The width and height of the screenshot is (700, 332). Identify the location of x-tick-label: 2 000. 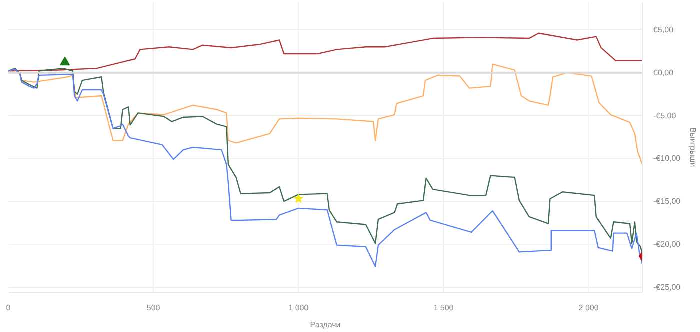
(589, 308).